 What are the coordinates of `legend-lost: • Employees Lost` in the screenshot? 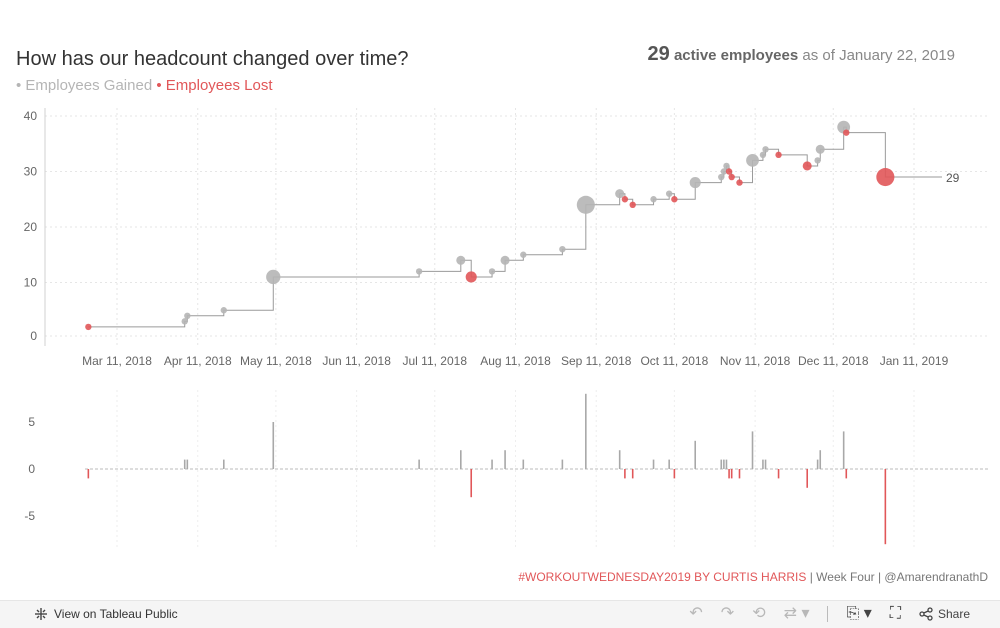 It's located at (214, 85).